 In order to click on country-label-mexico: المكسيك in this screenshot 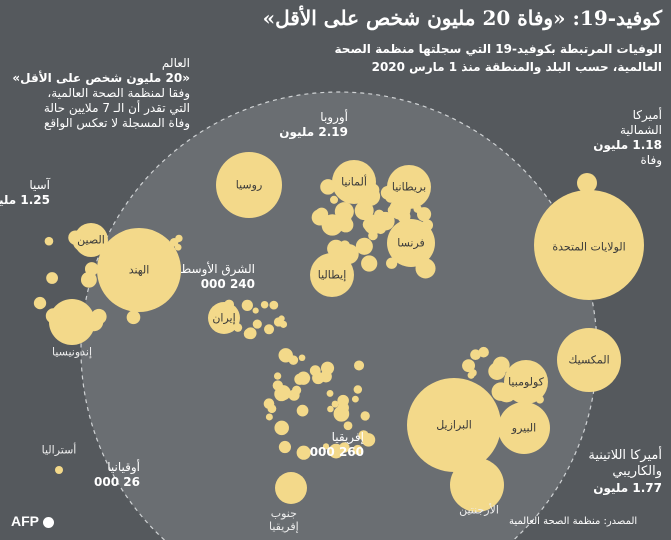, I will do `click(590, 360)`.